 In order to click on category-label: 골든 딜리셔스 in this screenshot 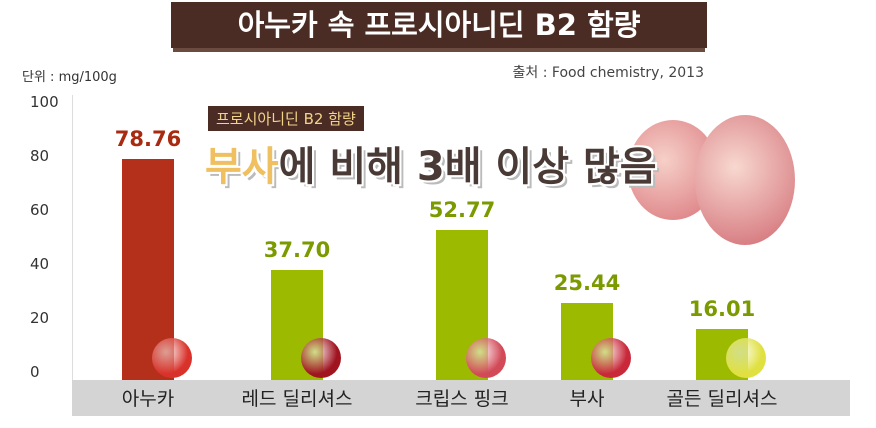, I will do `click(722, 399)`.